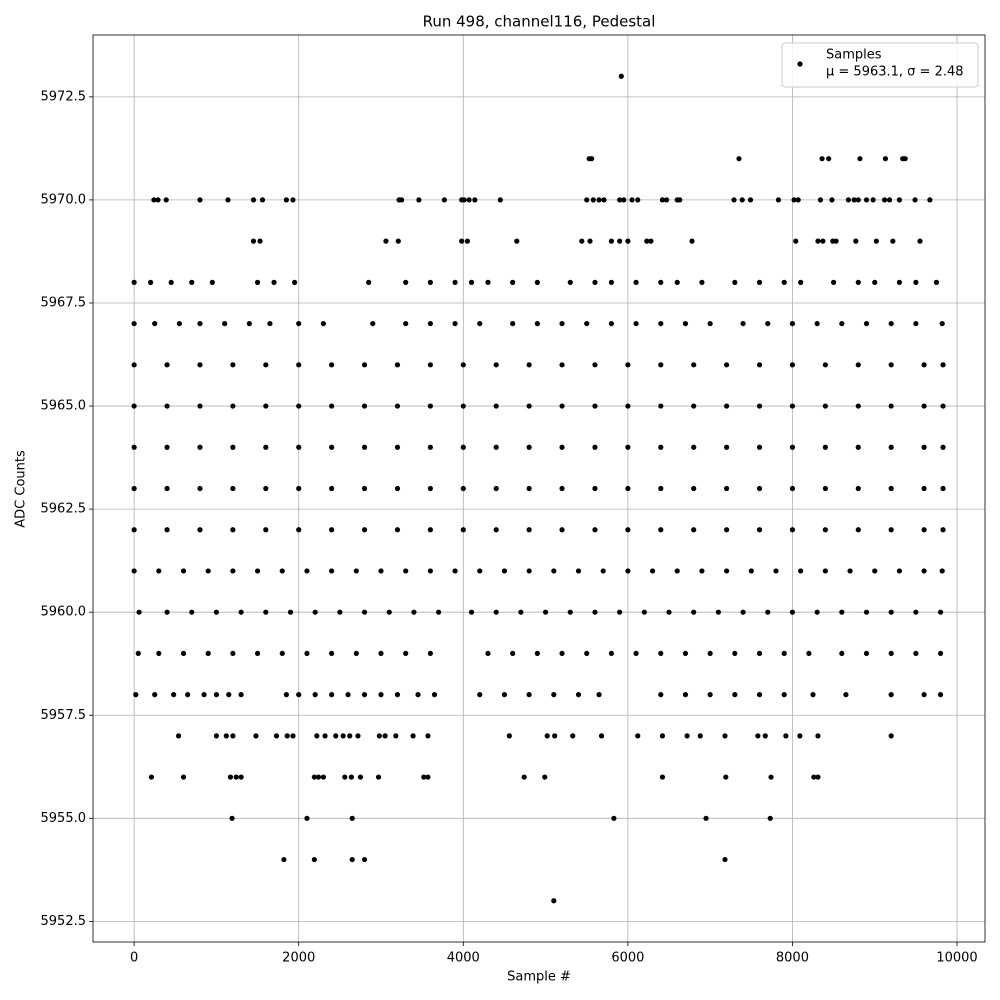  What do you see at coordinates (956, 958) in the screenshot?
I see `x-tick-label: 10000` at bounding box center [956, 958].